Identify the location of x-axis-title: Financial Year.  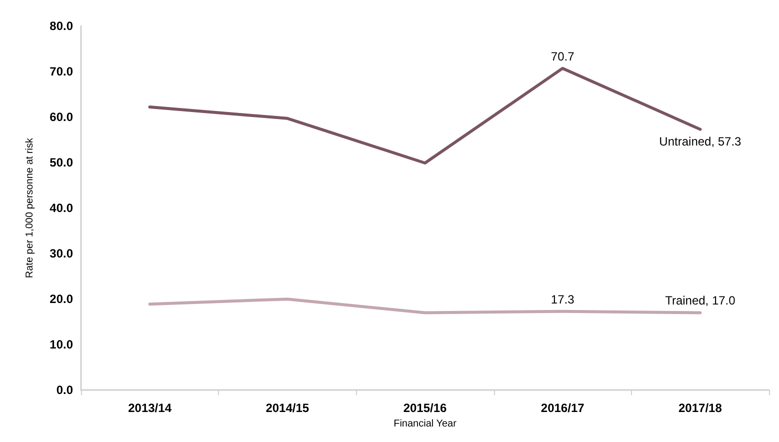
(426, 424).